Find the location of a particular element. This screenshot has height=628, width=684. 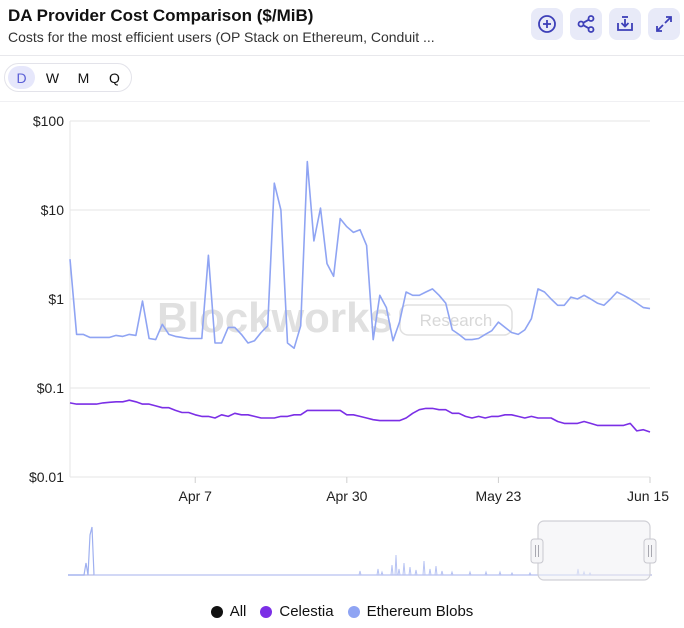

legend-item-ethereum-blobs: Ethereum Blobs is located at coordinates (410, 611).